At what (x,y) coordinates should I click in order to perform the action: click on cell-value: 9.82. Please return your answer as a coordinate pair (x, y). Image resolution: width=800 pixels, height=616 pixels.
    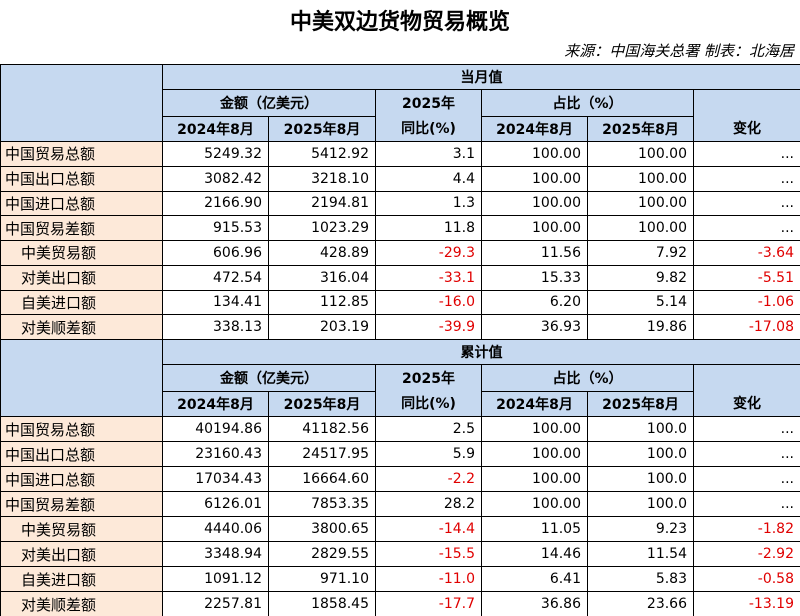
    Looking at the image, I should click on (640, 277).